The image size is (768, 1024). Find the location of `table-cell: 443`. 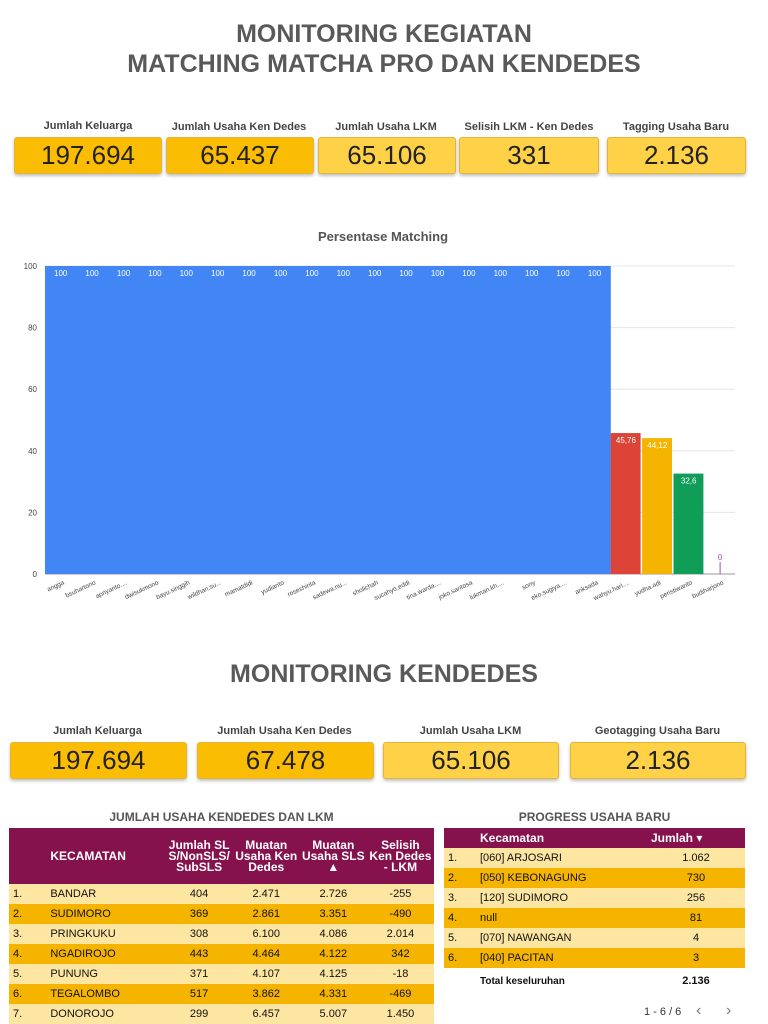

table-cell: 443 is located at coordinates (199, 954).